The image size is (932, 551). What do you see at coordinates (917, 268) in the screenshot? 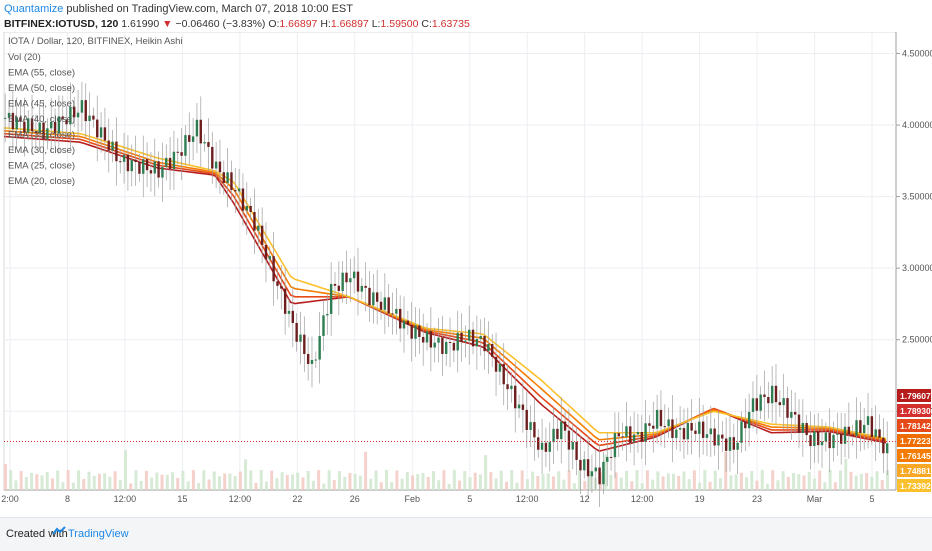
I see `y-tick-label: 3.00000` at bounding box center [917, 268].